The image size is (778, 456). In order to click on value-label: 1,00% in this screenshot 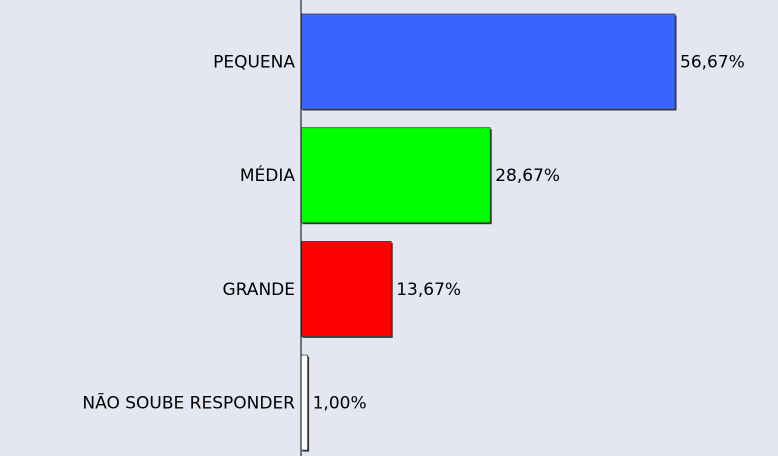, I will do `click(340, 404)`.